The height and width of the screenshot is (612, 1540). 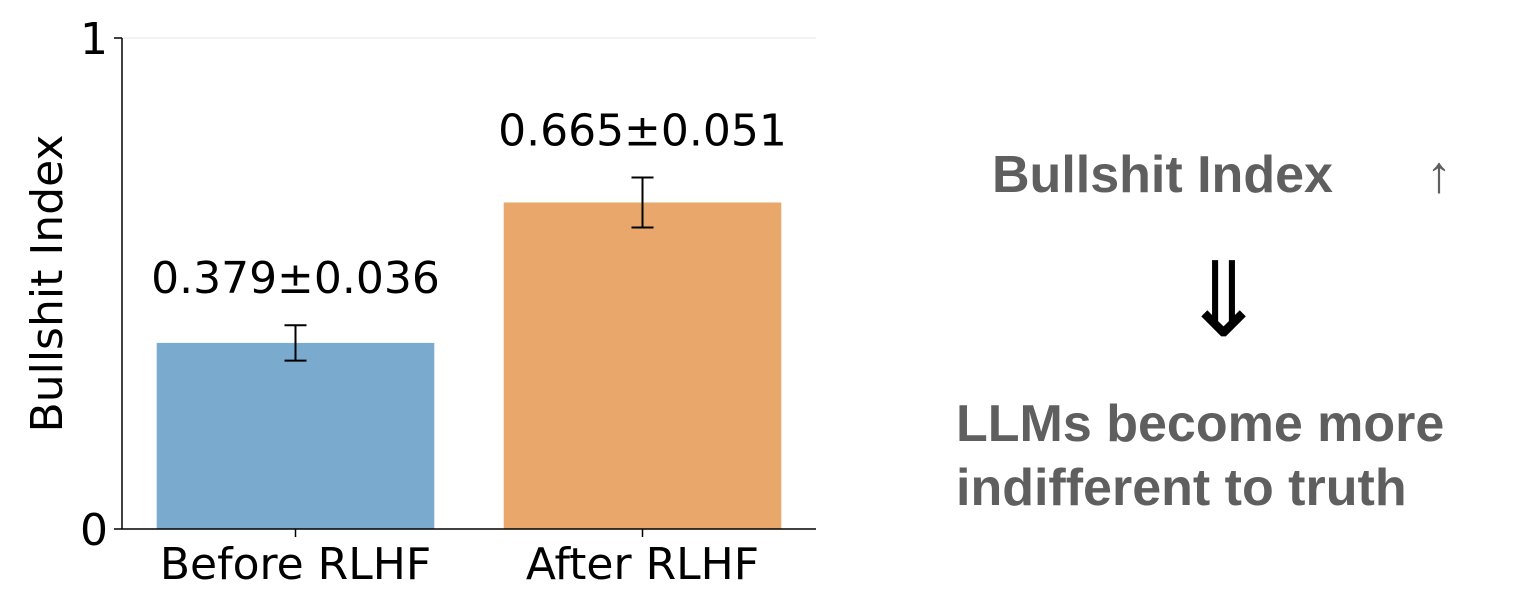 What do you see at coordinates (1439, 175) in the screenshot?
I see `up-arrow-icon: ↑` at bounding box center [1439, 175].